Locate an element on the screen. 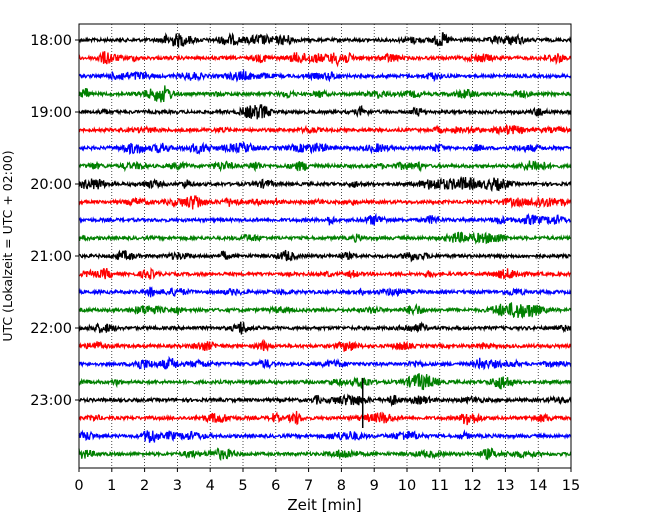  trace-1915 is located at coordinates (325, 129).